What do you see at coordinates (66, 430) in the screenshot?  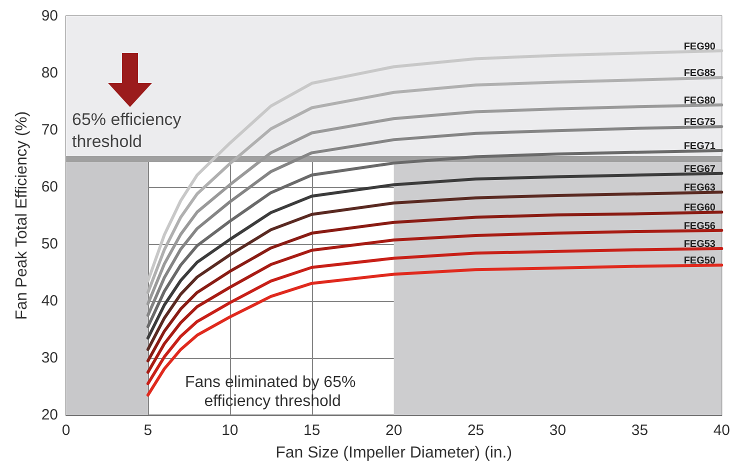 I see `x-tick-label: 0` at bounding box center [66, 430].